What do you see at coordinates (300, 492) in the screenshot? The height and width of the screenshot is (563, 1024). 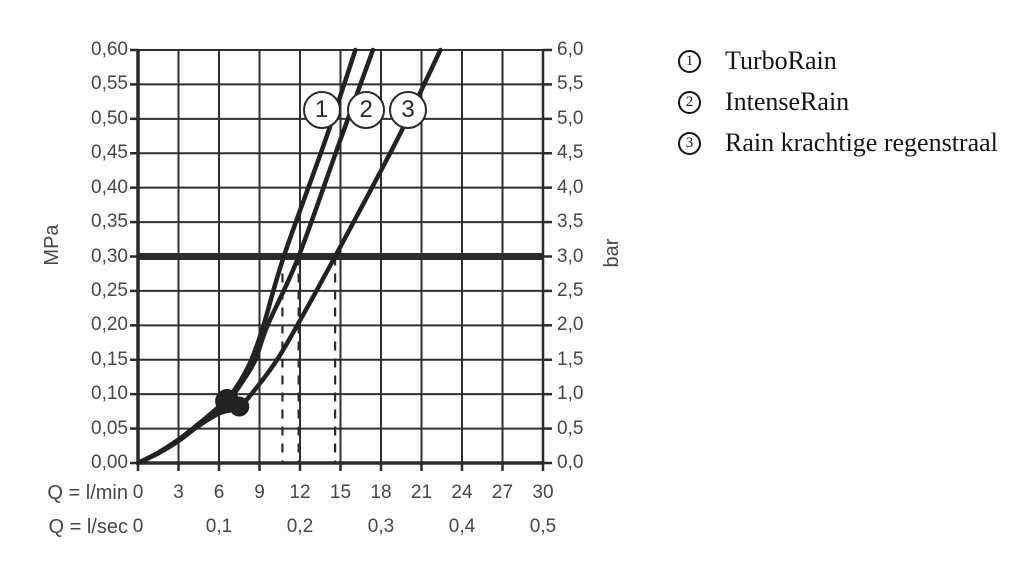 I see `x-lmin-tick-label: 12` at bounding box center [300, 492].